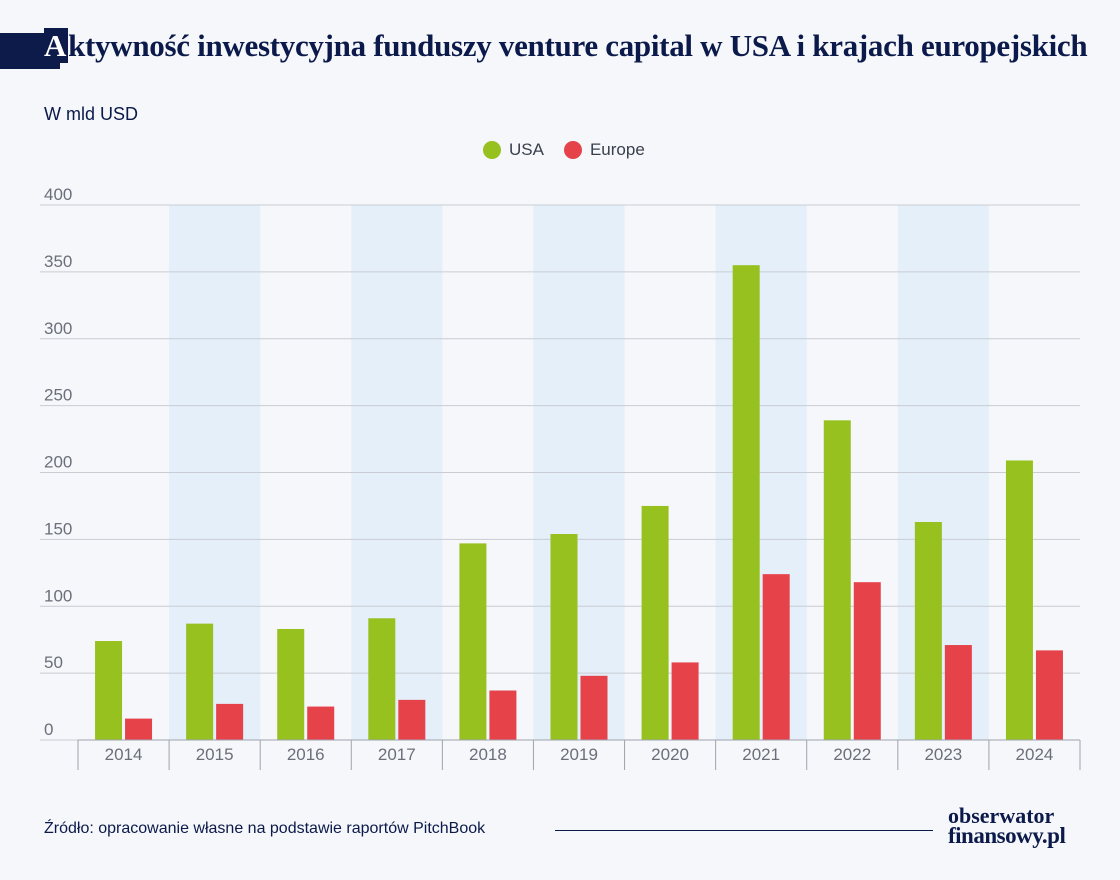 Image resolution: width=1120 pixels, height=880 pixels. What do you see at coordinates (58, 462) in the screenshot?
I see `y-tick-label: 200` at bounding box center [58, 462].